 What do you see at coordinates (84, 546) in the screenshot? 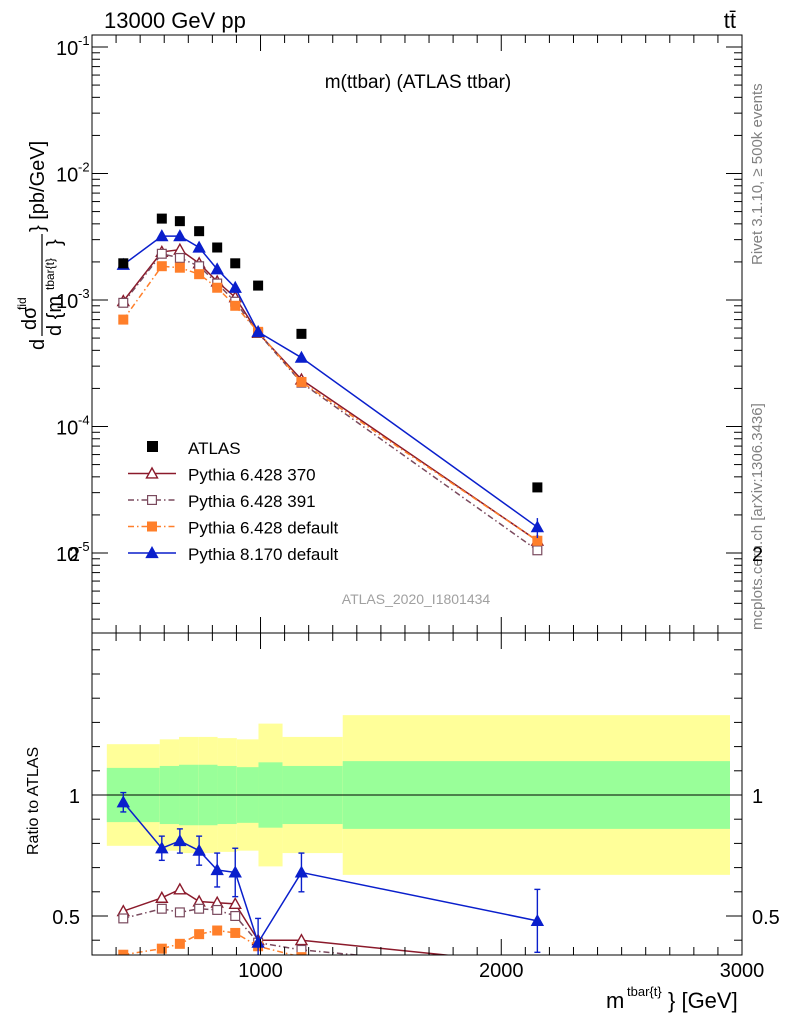
I see `y-tick-label-exponent: -5` at bounding box center [84, 546].